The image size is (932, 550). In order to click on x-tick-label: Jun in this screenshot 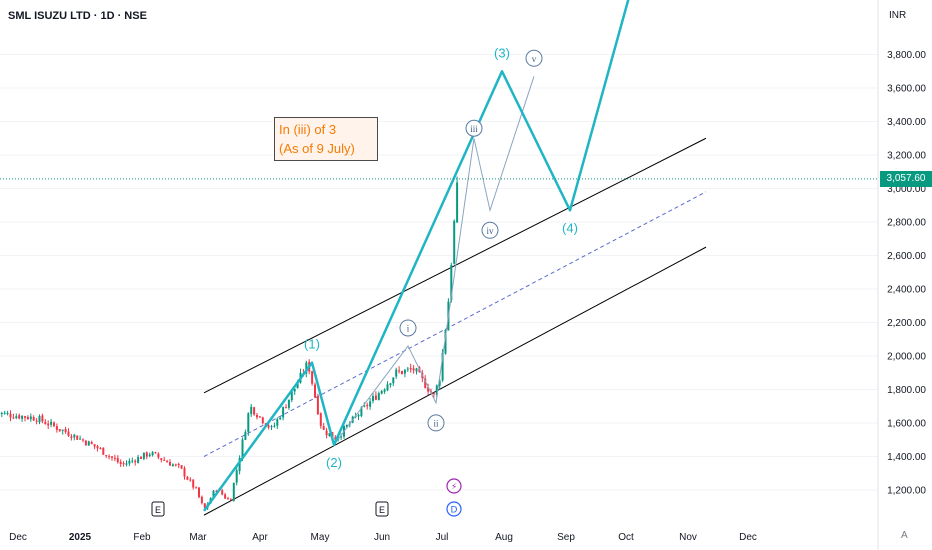, I will do `click(382, 537)`.